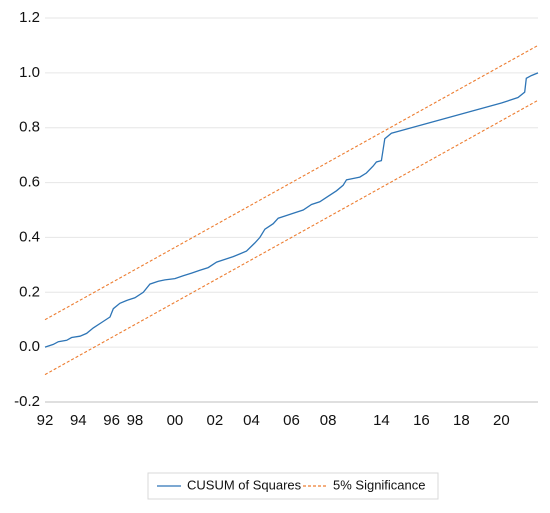  What do you see at coordinates (29, 127) in the screenshot?
I see `y-tick-label: 0.8` at bounding box center [29, 127].